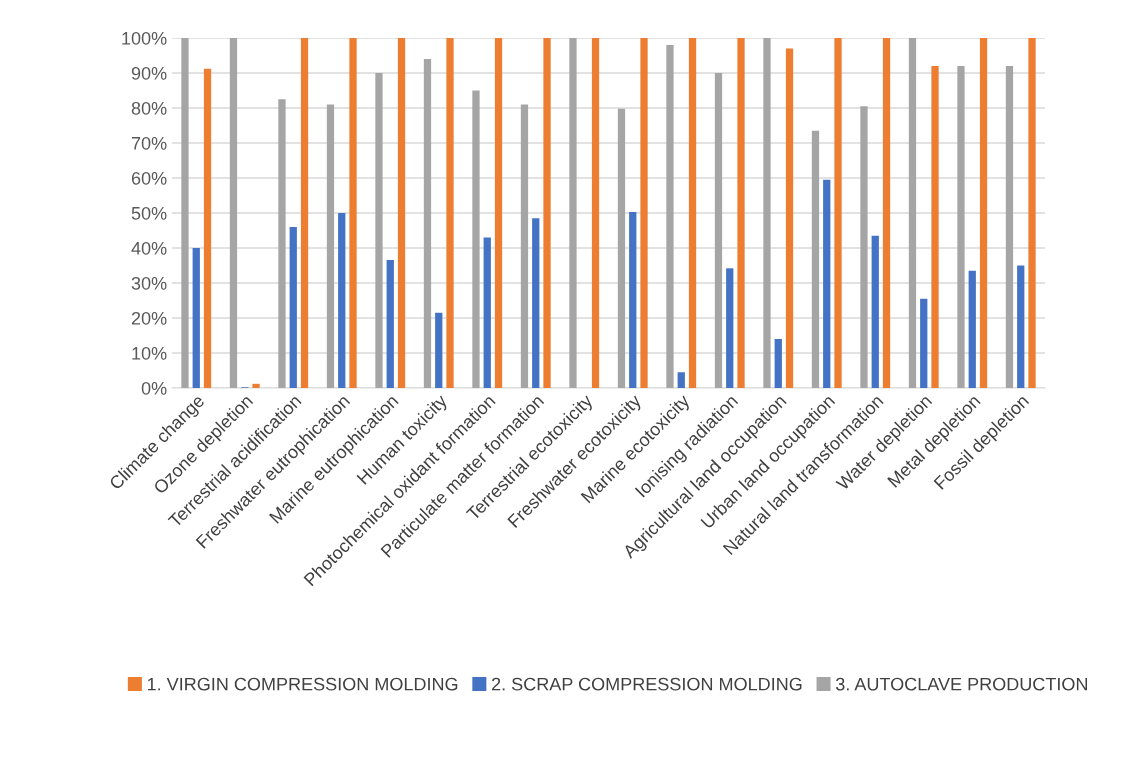 The image size is (1134, 770). I want to click on y-tick-label: 20%, so click(149, 318).